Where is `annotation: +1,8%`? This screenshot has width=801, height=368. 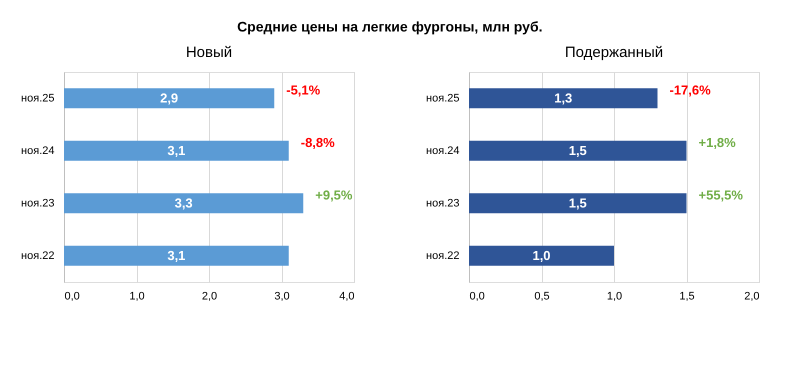 annotation: +1,8% is located at coordinates (717, 142).